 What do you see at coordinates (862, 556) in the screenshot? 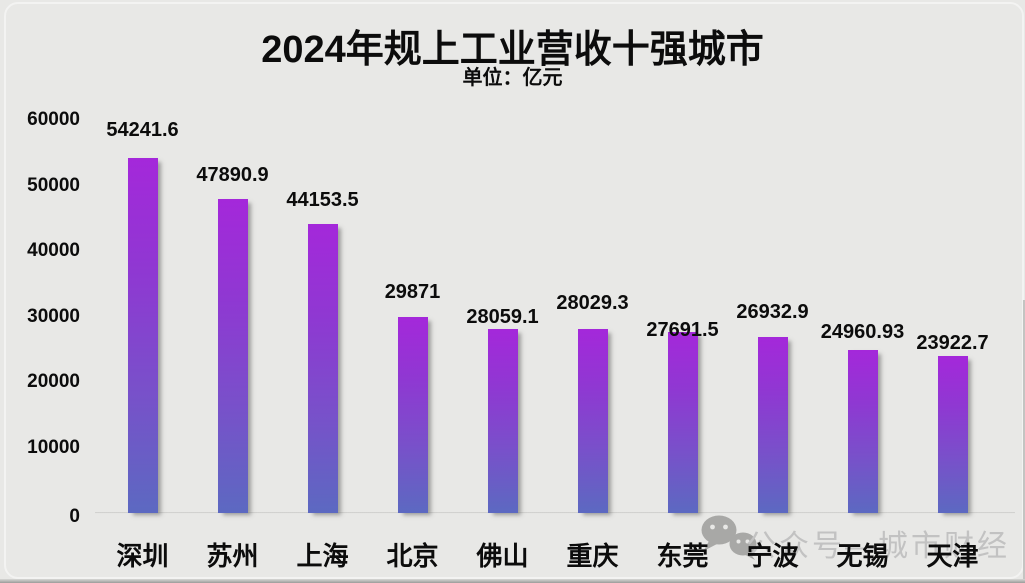
I see `x-axis-label: 无锡` at bounding box center [862, 556].